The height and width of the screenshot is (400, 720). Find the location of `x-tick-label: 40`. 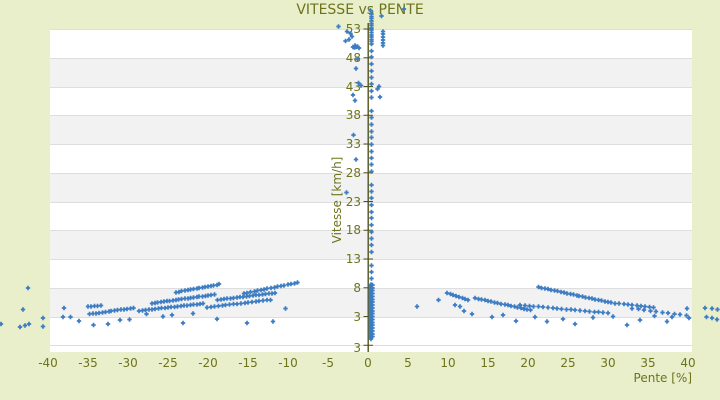

x-tick-label: 40 is located at coordinates (688, 363).